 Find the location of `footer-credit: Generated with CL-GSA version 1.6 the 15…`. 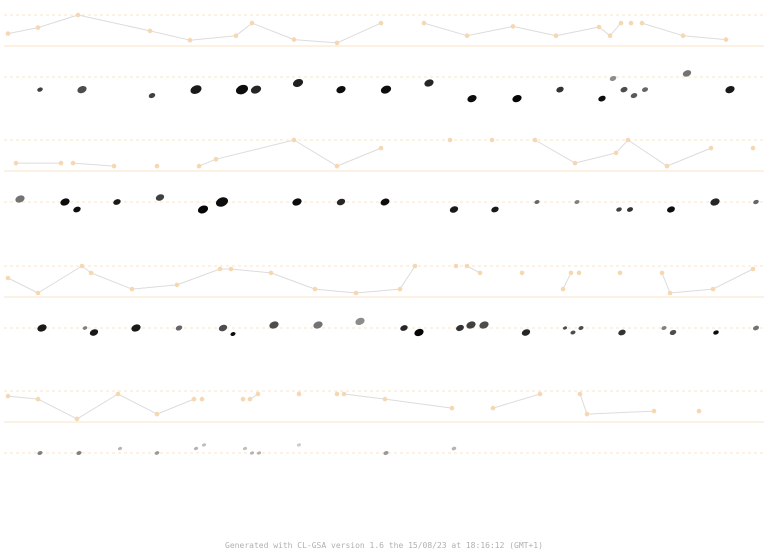

footer-credit: Generated with CL-GSA version 1.6 the 15… is located at coordinates (384, 545).